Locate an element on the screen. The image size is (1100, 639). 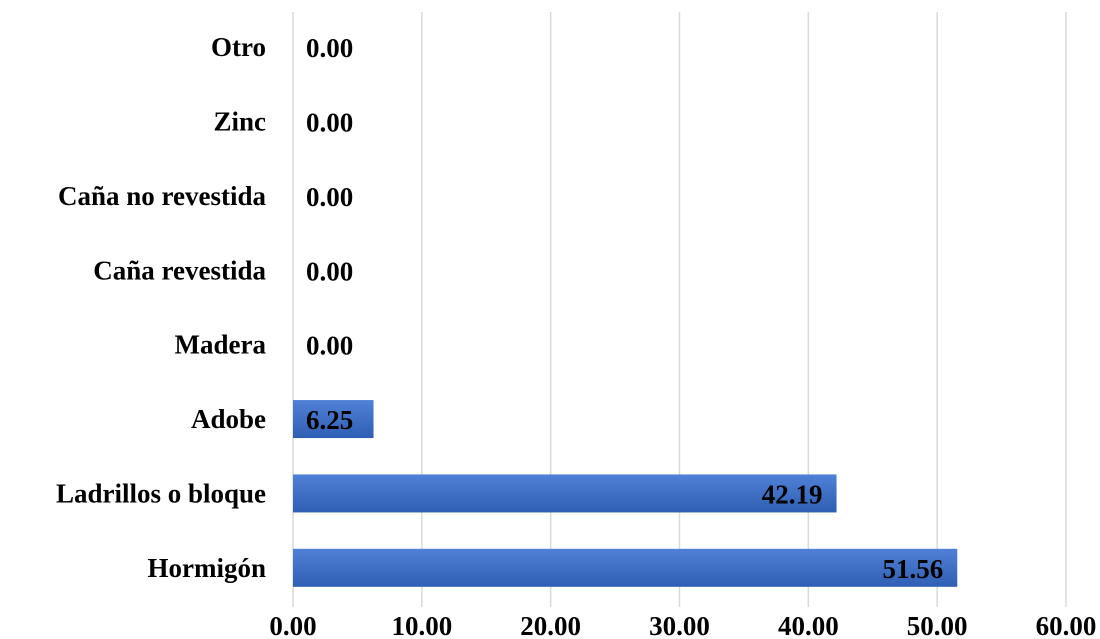
category-label: Madera is located at coordinates (221, 345).